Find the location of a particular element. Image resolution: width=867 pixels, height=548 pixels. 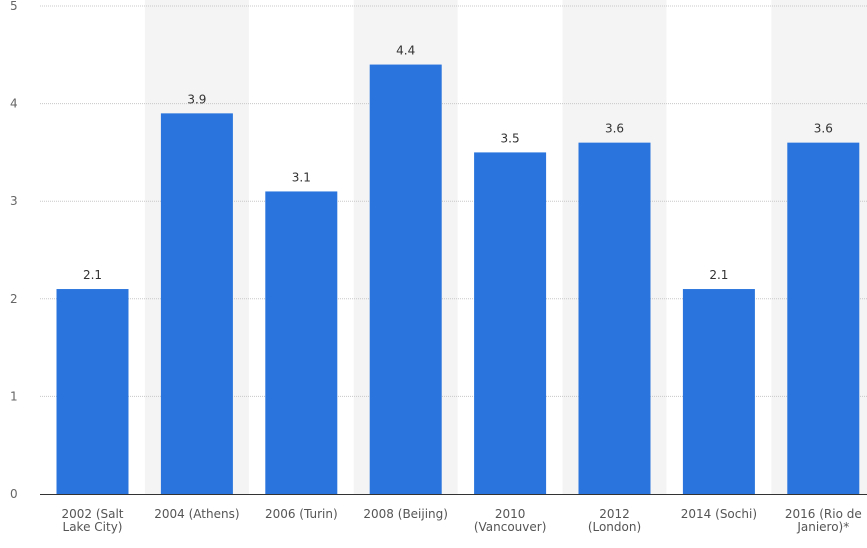

x-tick-label: 2006 (Turin) is located at coordinates (301, 514).